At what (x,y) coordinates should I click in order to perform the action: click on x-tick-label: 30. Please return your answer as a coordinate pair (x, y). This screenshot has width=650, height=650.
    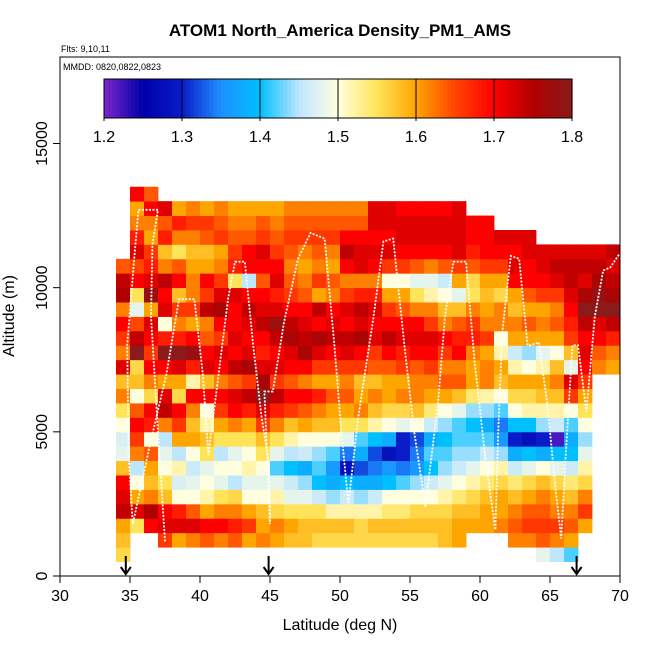
    Looking at the image, I should click on (60, 596).